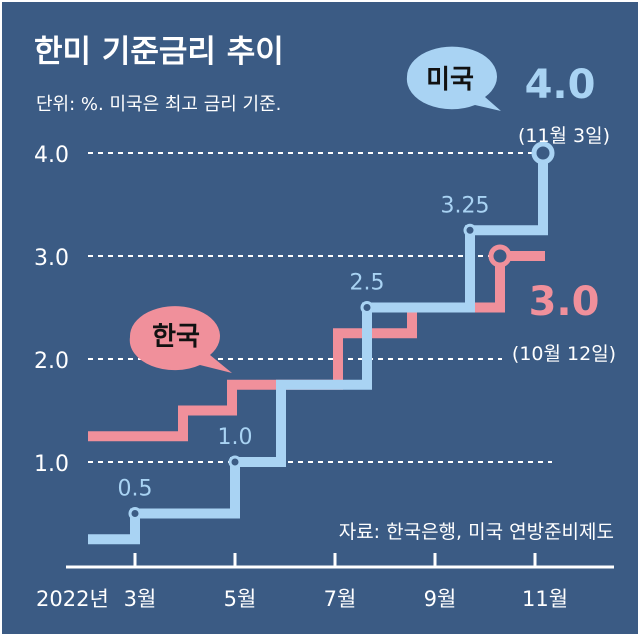  I want to click on legend-label-korea: 한국, so click(176, 337).